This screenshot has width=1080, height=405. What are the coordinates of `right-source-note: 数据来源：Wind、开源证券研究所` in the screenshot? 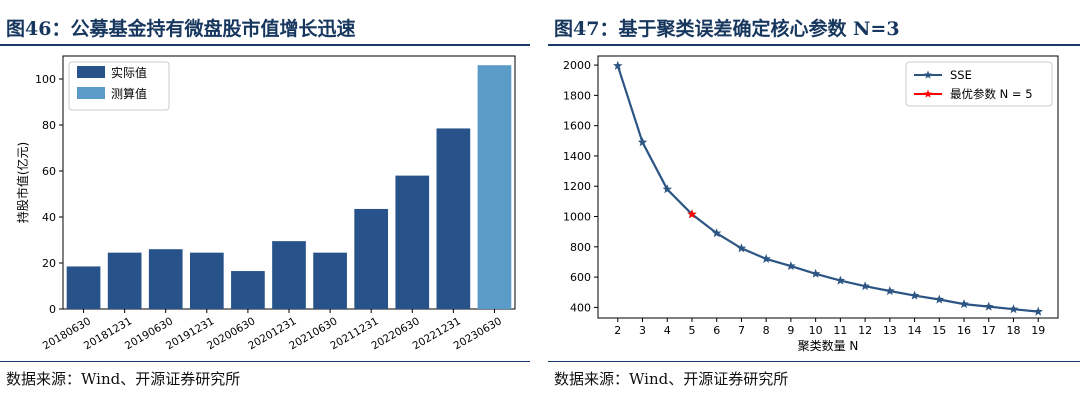 It's located at (671, 379).